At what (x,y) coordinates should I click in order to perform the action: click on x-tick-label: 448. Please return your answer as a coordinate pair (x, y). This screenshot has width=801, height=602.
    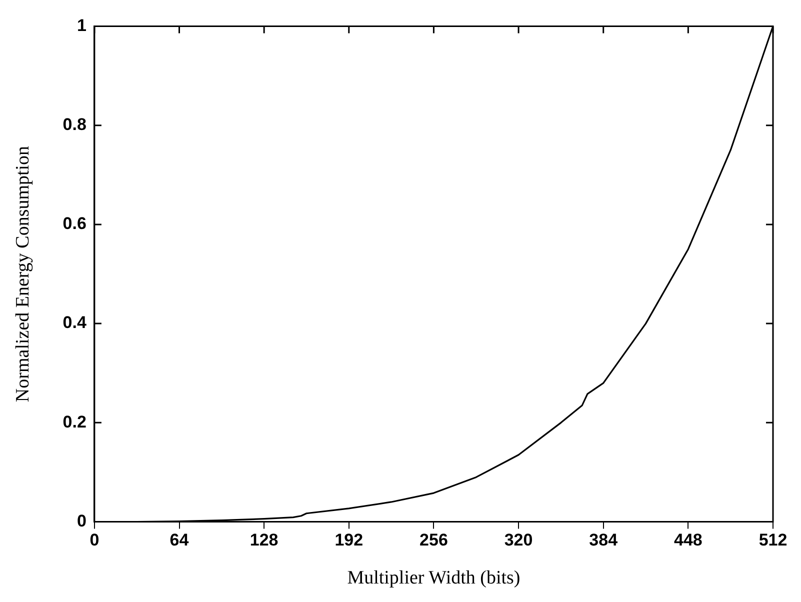
    Looking at the image, I should click on (688, 540).